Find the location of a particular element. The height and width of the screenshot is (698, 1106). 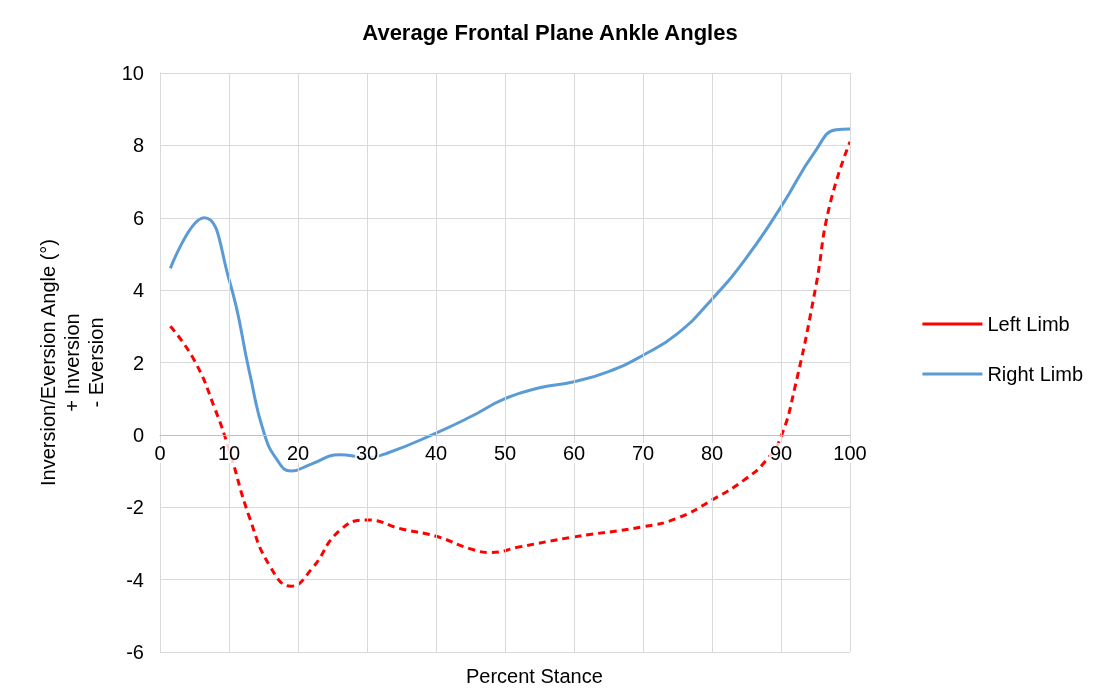

y-axis-title: Inversion/Eversion Angle (°) + Inversion - Eversion is located at coordinates (72, 362).